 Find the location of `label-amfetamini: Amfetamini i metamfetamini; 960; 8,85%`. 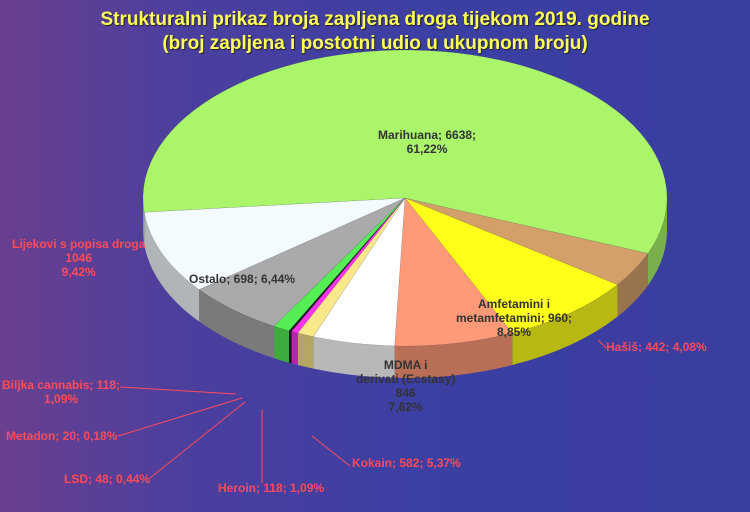

label-amfetamini: Amfetamini i metamfetamini; 960; 8,85% is located at coordinates (514, 318).